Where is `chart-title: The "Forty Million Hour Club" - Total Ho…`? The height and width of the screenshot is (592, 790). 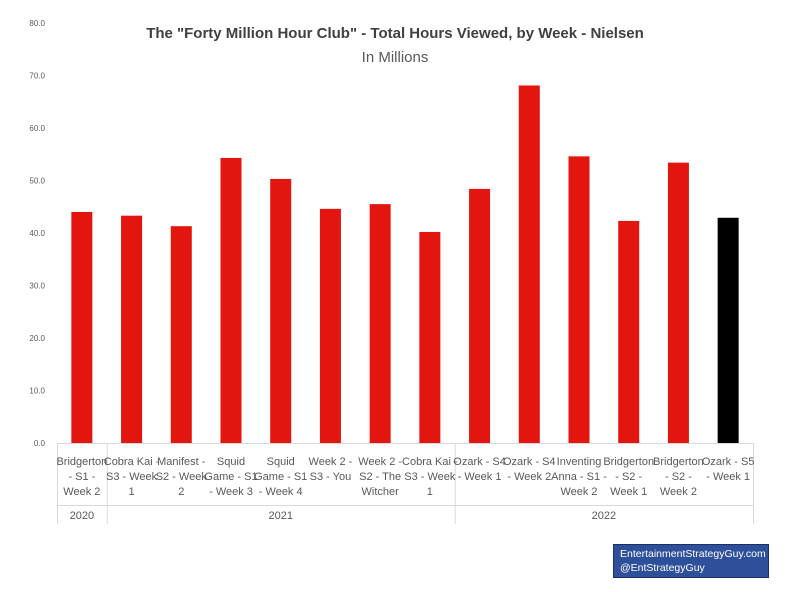 chart-title: The "Forty Million Hour Club" - Total Ho… is located at coordinates (395, 33).